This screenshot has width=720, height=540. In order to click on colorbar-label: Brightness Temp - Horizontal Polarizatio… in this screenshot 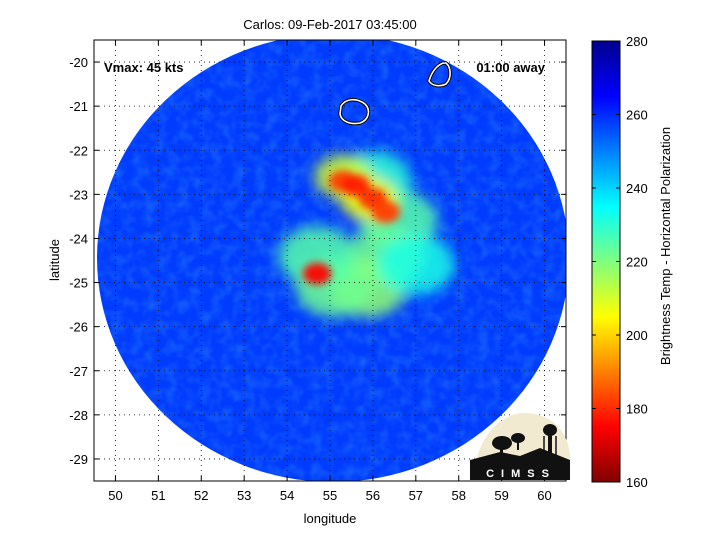, I will do `click(665, 246)`.